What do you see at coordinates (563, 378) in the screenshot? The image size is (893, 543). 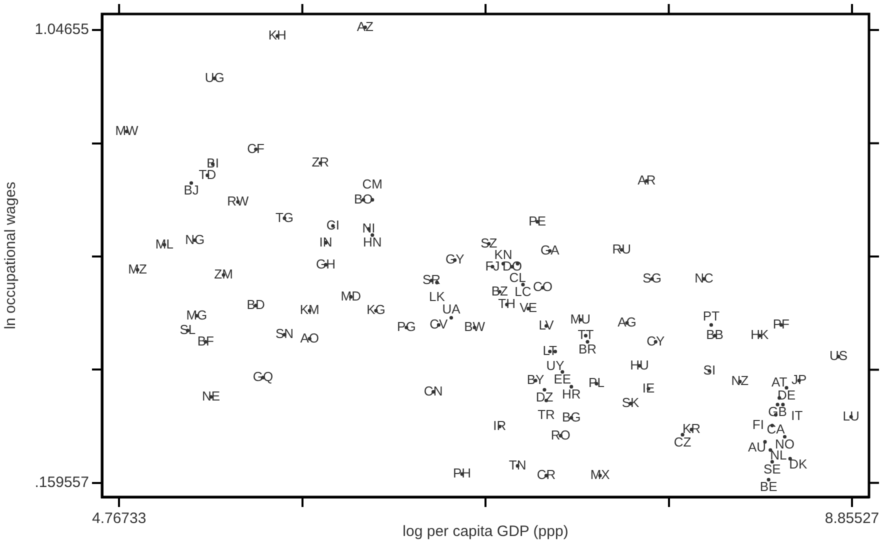 I see `data-label: EE` at bounding box center [563, 378].